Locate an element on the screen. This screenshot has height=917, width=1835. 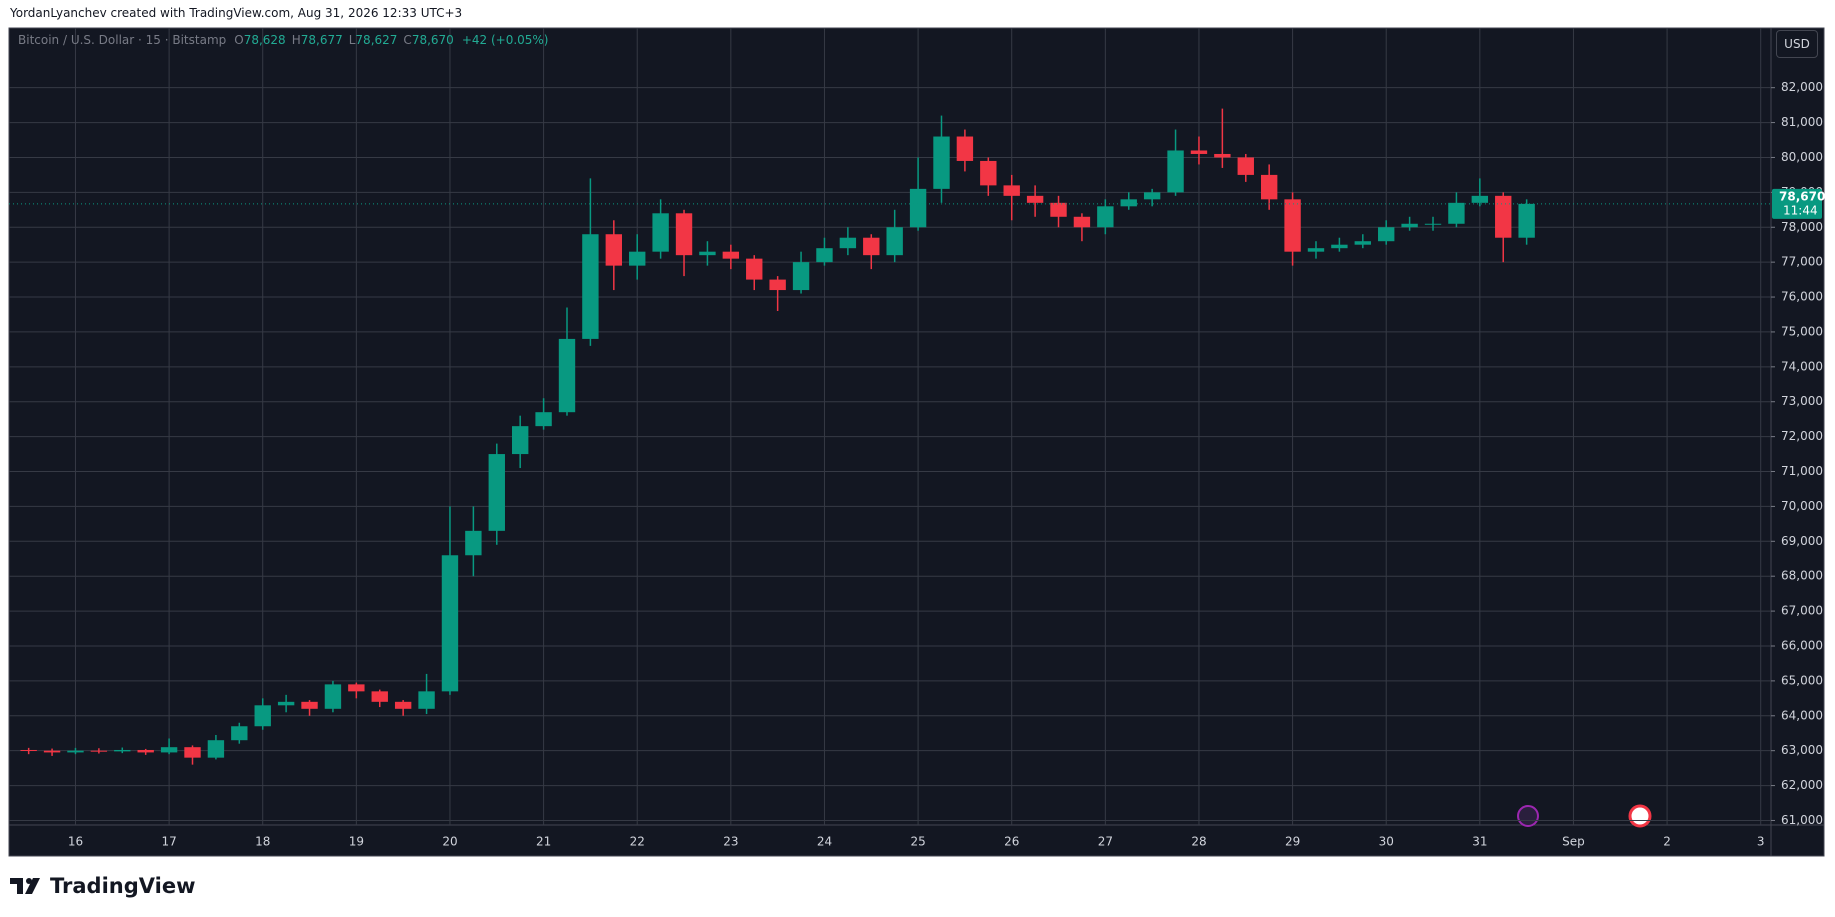
y-tick-label: 64,000 is located at coordinates (1802, 715).